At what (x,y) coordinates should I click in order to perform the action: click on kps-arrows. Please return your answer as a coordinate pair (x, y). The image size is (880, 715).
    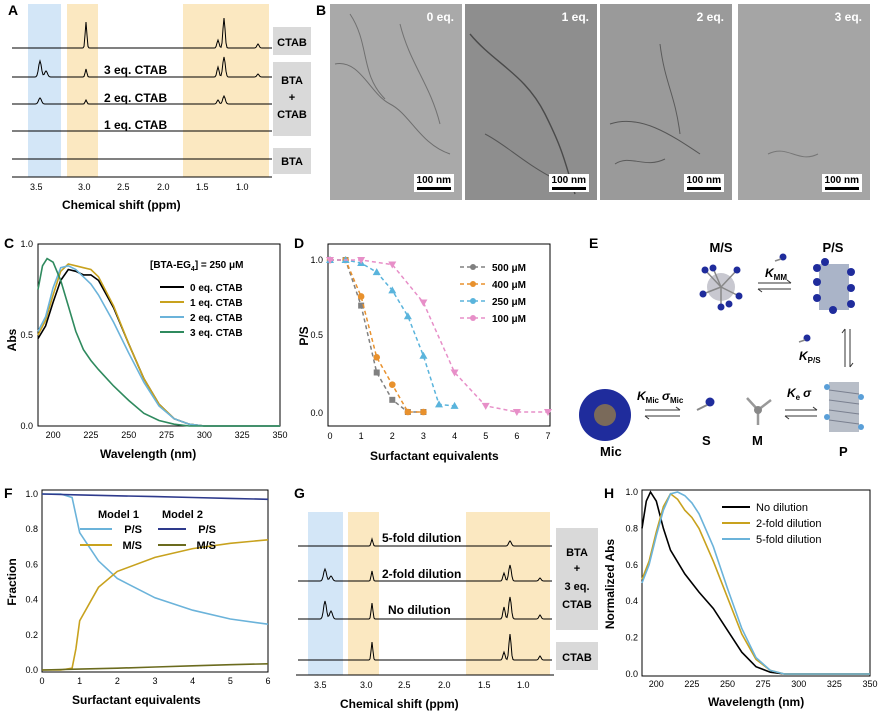
    Looking at the image, I should click on (847, 348).